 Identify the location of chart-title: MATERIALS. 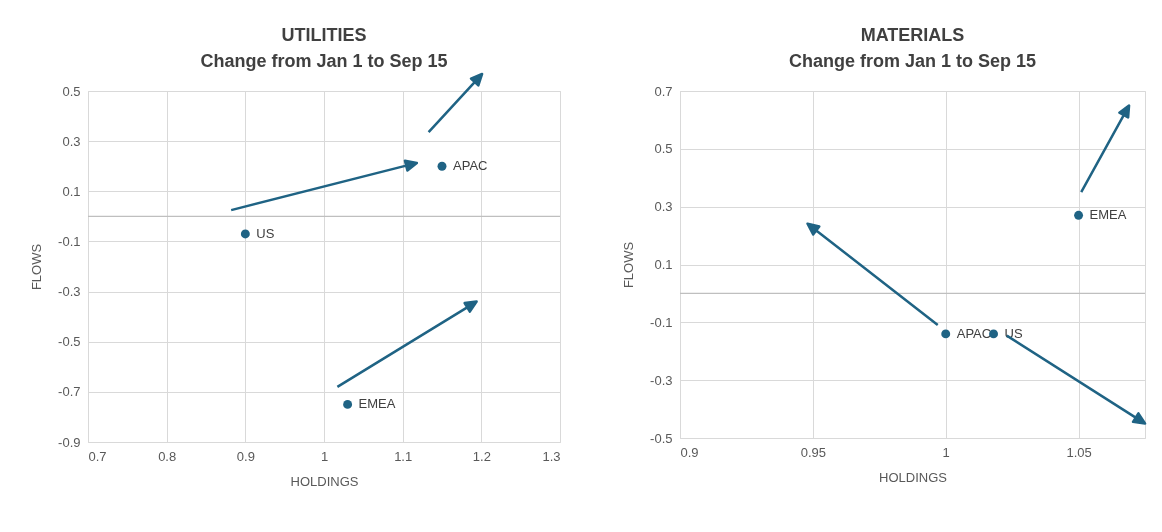
(912, 35).